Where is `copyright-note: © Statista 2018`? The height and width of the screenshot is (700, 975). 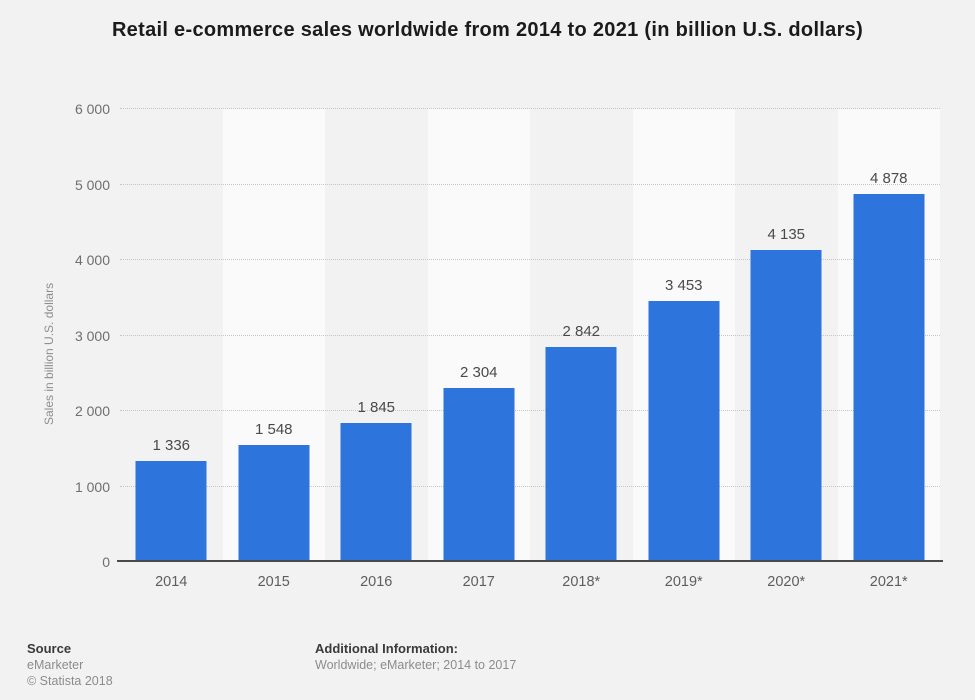
copyright-note: © Statista 2018 is located at coordinates (70, 681).